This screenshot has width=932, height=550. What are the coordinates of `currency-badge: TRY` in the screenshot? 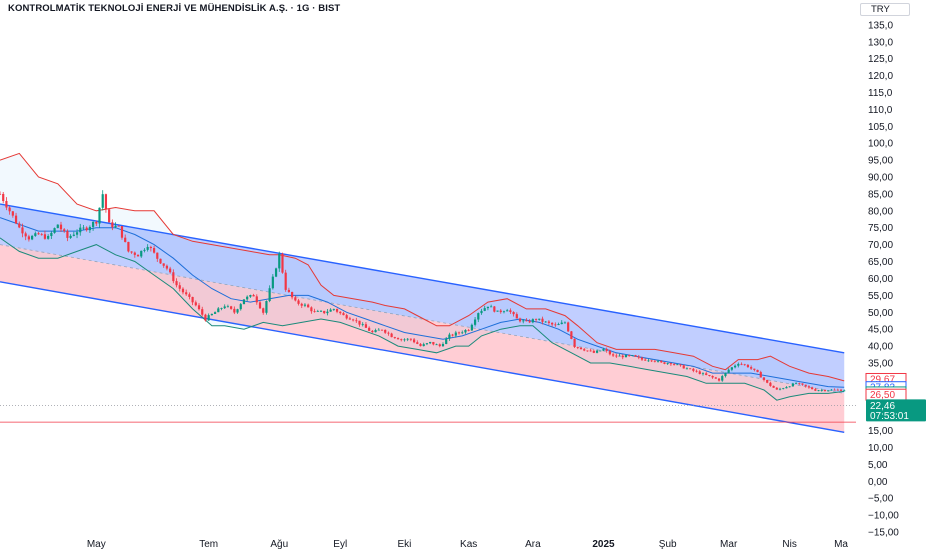 It's located at (885, 9).